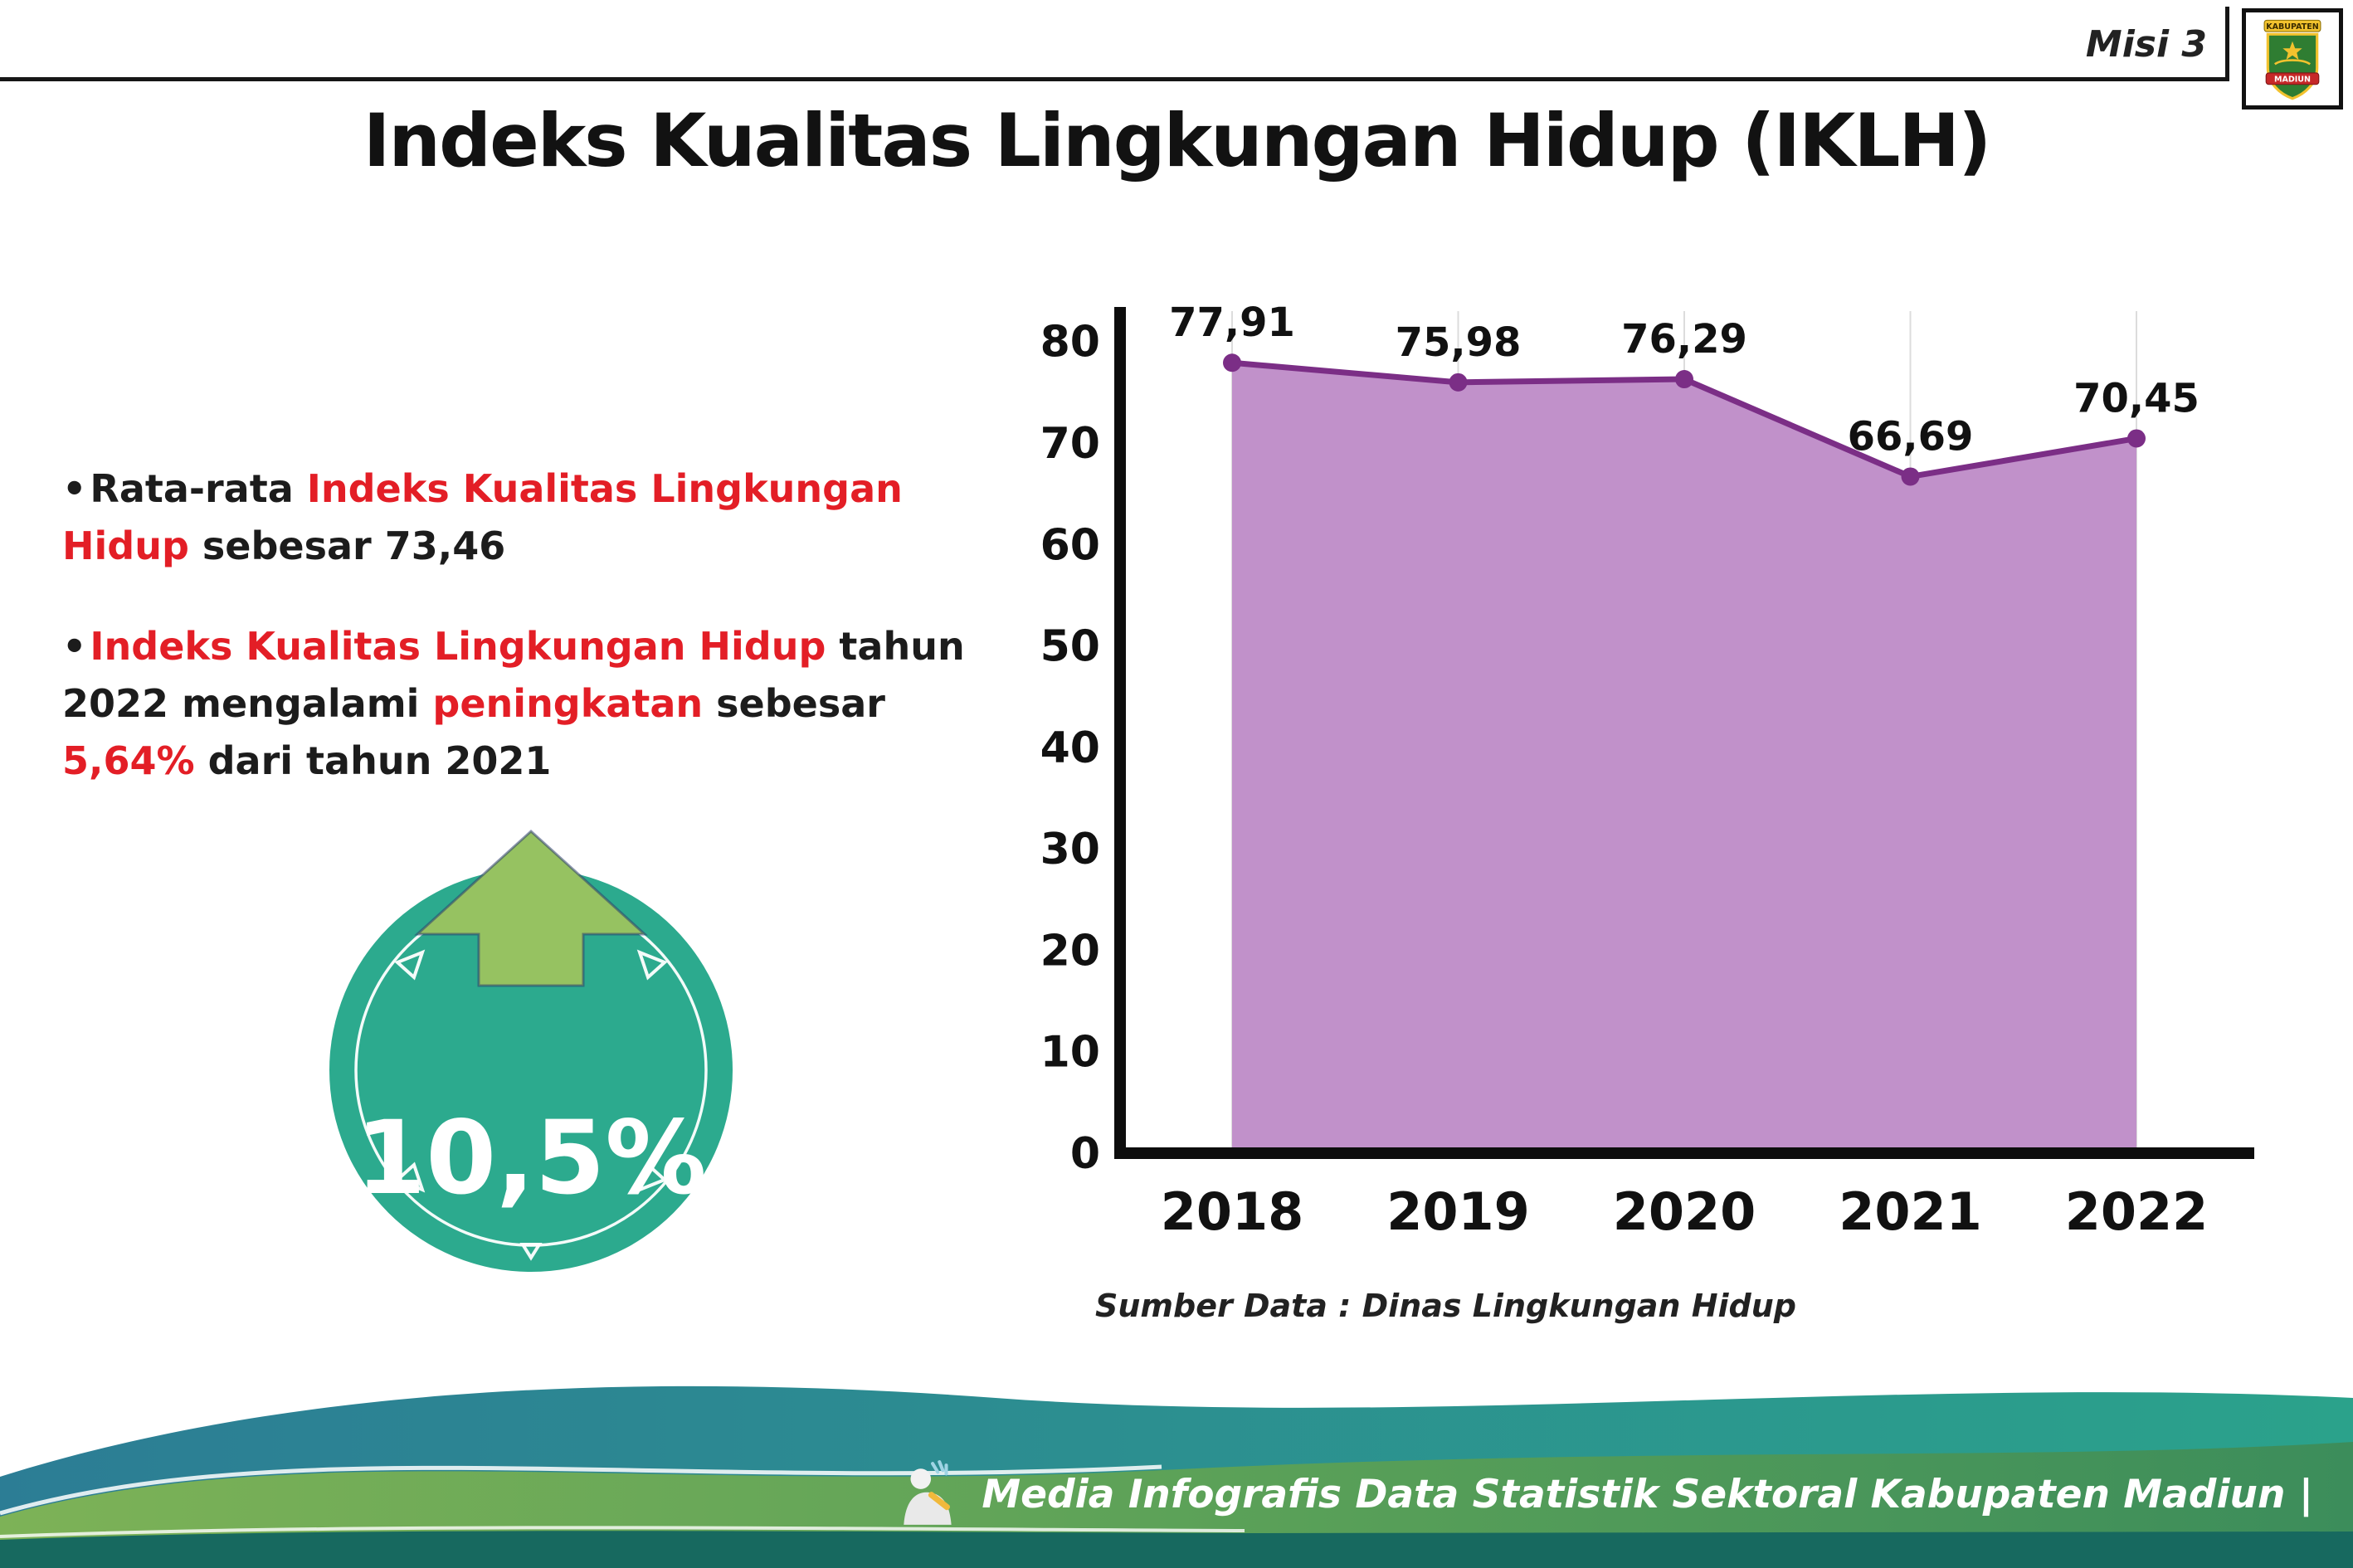 The width and height of the screenshot is (2353, 1568). I want to click on value-label: 77,91, so click(1232, 322).